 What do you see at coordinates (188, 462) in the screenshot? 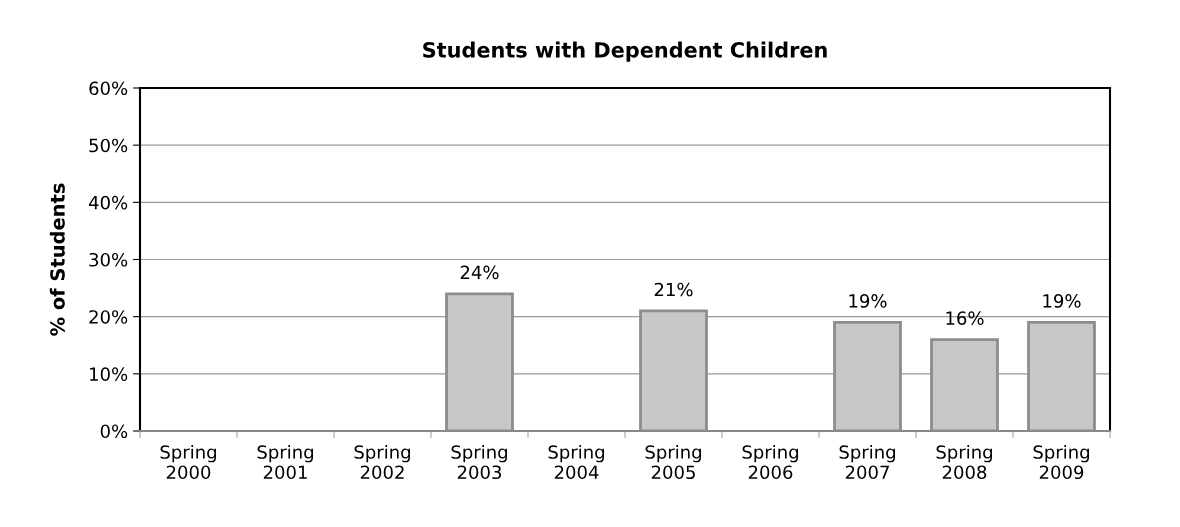
I see `x-tick-label: Spring 2000` at bounding box center [188, 462].